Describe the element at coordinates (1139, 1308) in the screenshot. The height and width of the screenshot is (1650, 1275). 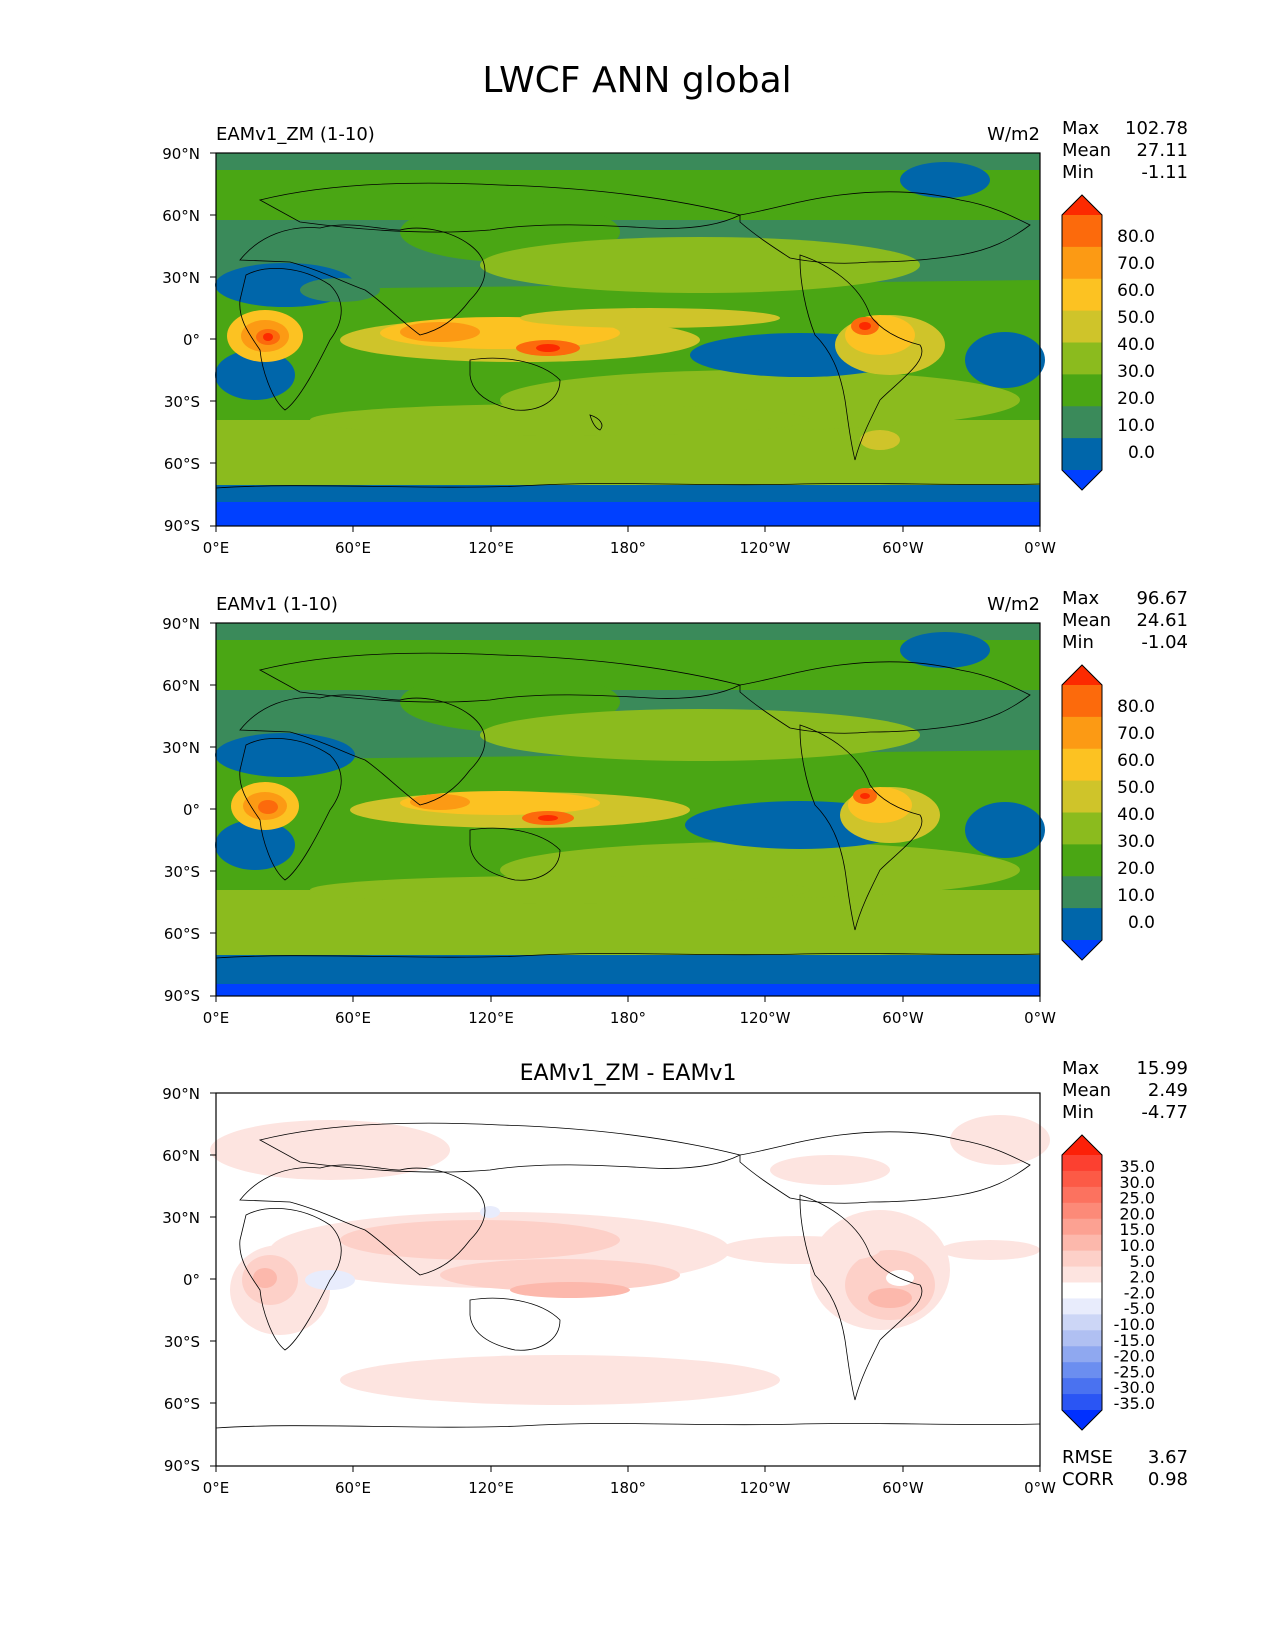
I see `colorbar-tick-label: -5.0` at that location.